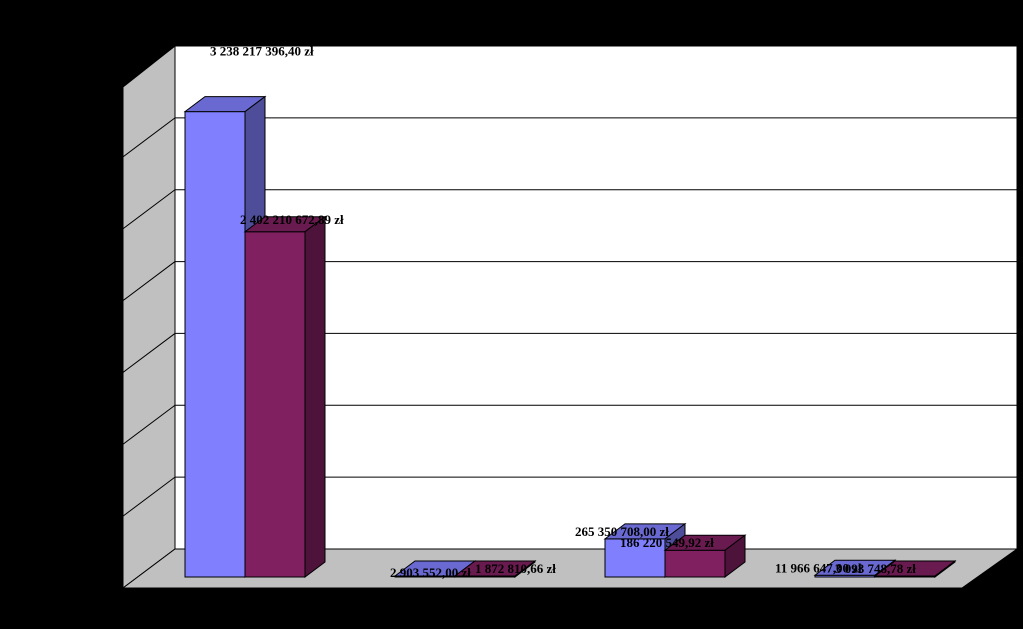  What do you see at coordinates (292, 219) in the screenshot?
I see `data-label: 2 402 210 672,89 zł` at bounding box center [292, 219].